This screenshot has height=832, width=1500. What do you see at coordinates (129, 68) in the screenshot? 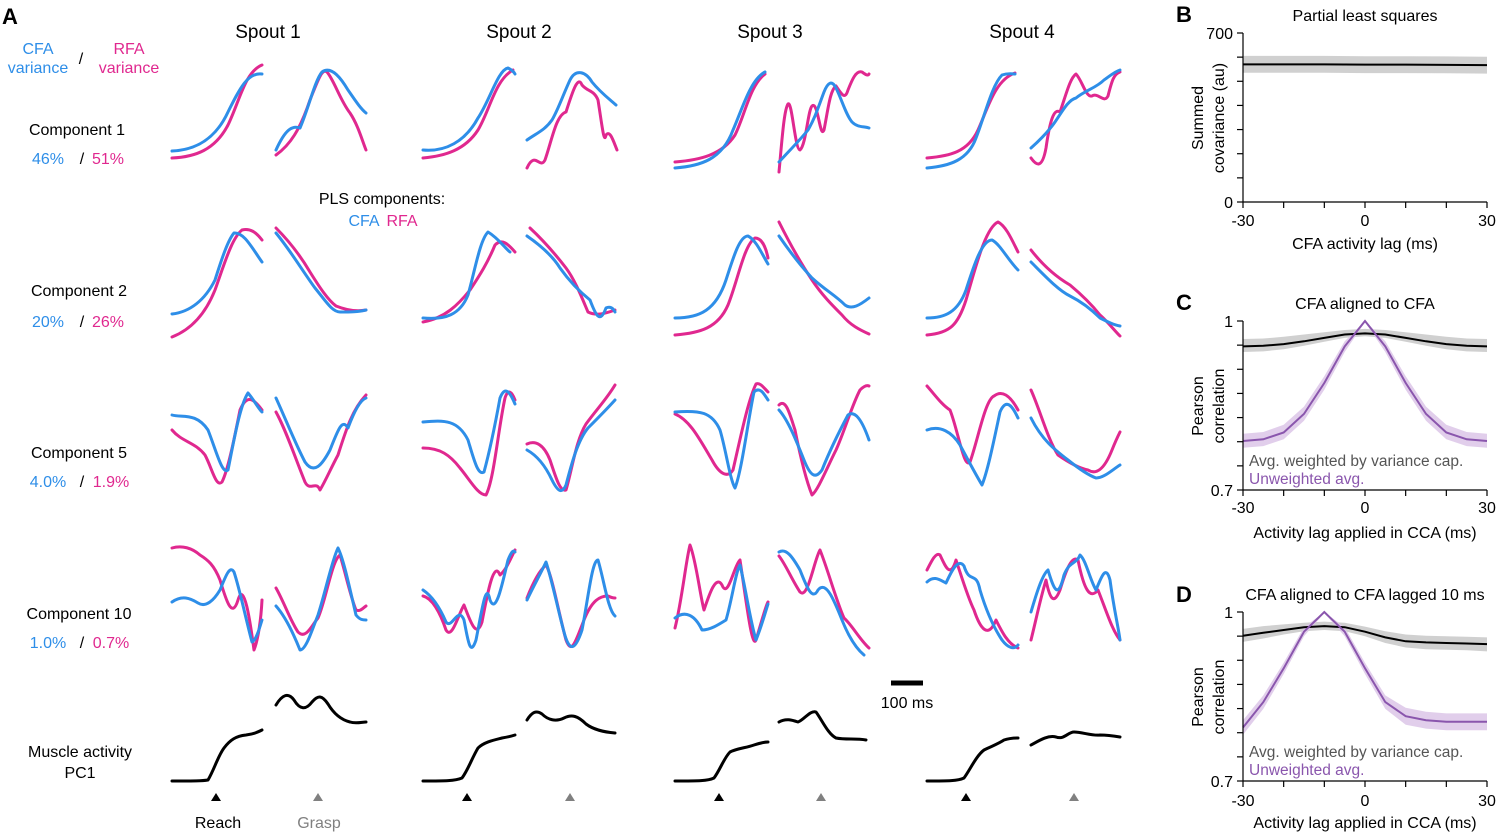
I see `legend-rfa-line2: variance` at bounding box center [129, 68].